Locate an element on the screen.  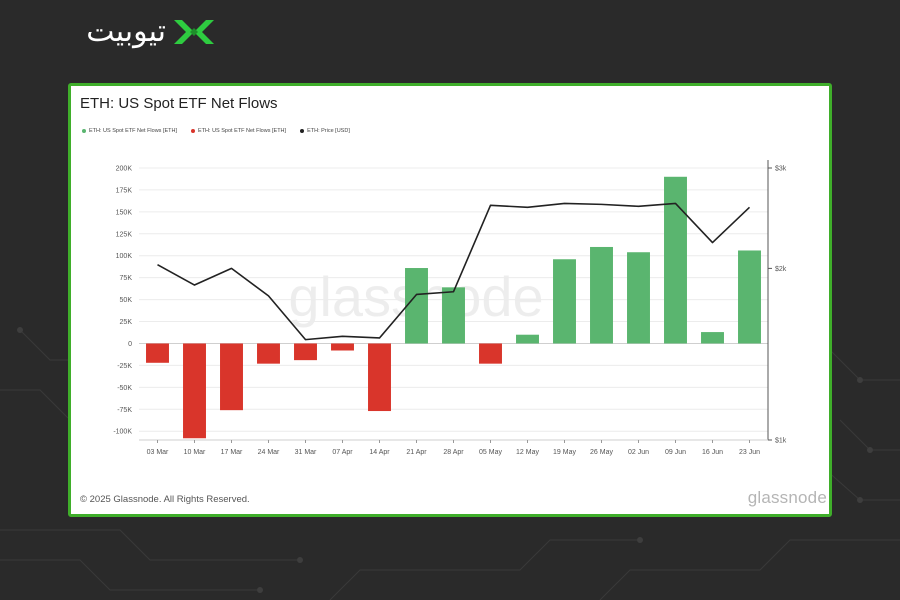
y-left-tick-label: 125K is located at coordinates (124, 234).